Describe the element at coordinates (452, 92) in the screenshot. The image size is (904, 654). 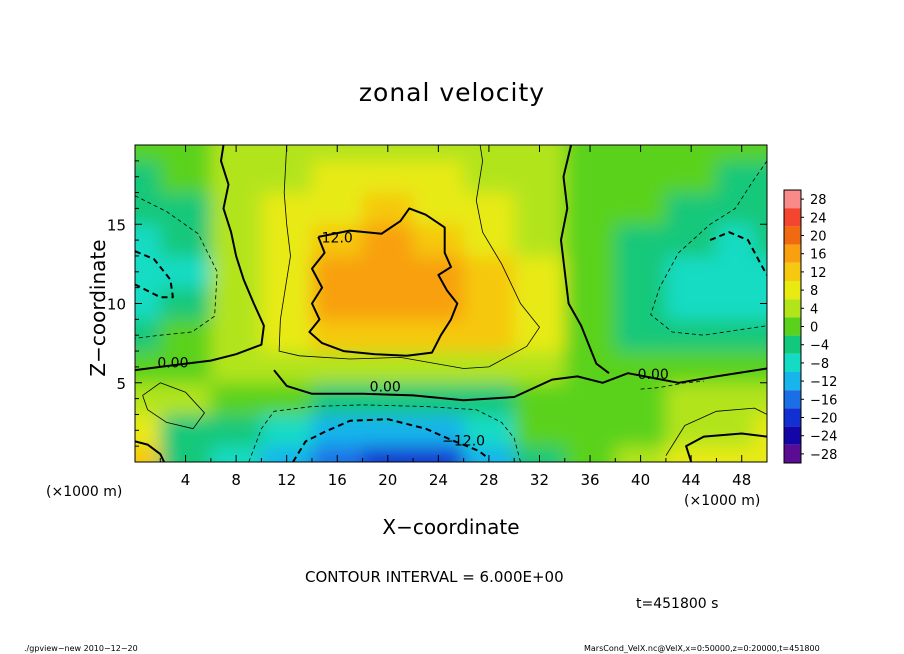
I see `chart-title: zonal velocity` at that location.